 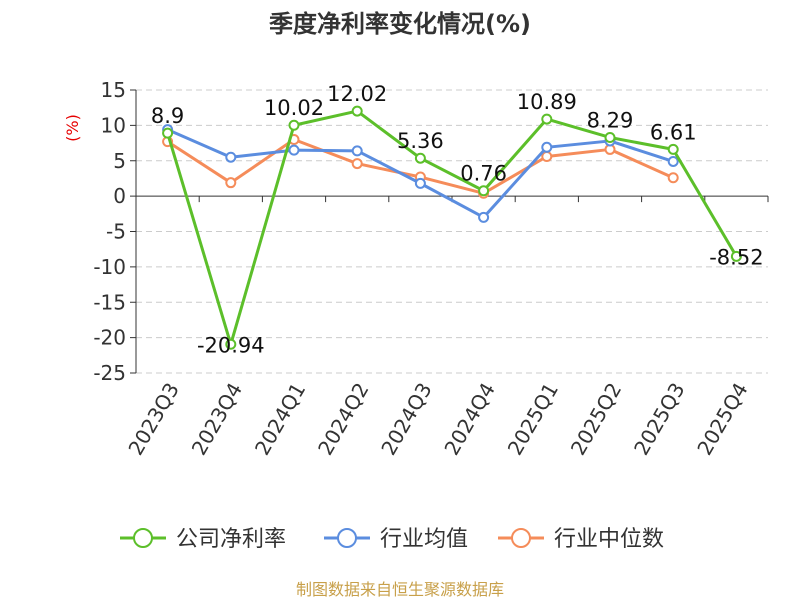 I want to click on x-tick-label: 2025Q4, so click(x=722, y=419).